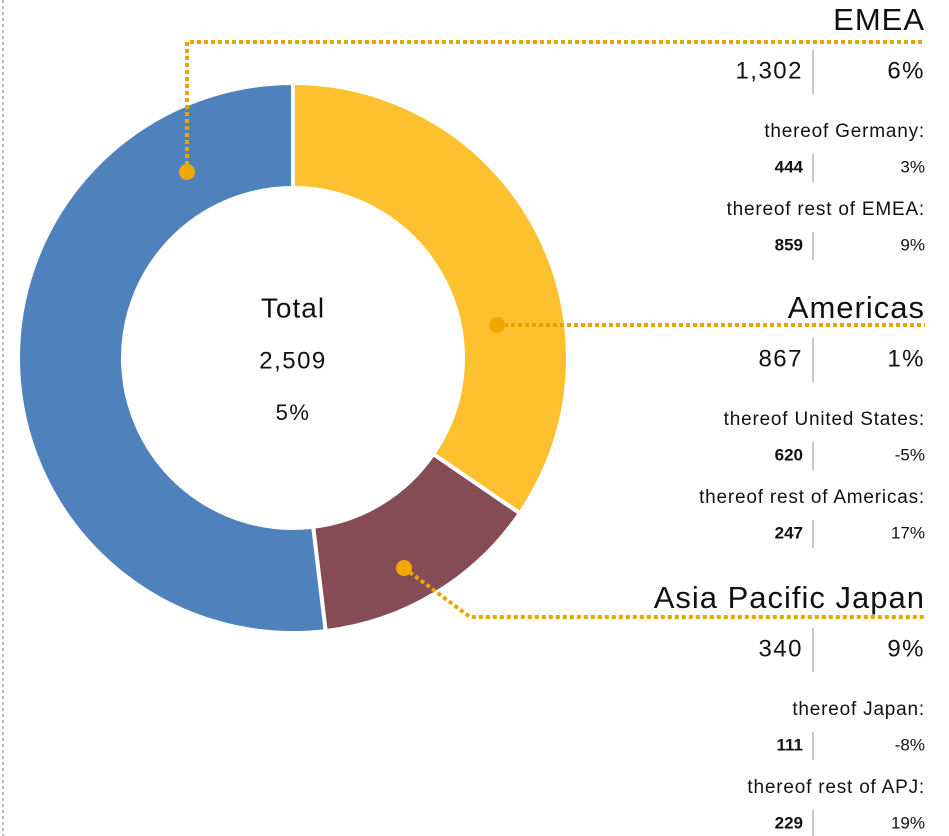  I want to click on region-title: Asia Pacific Japan, so click(789, 597).